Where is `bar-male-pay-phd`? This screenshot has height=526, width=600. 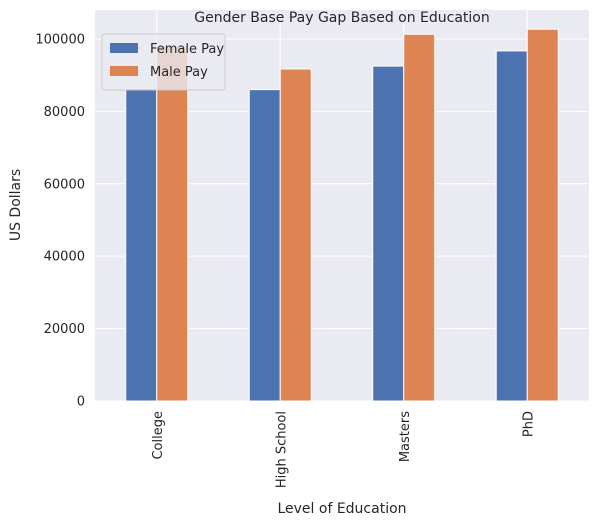 bar-male-pay-phd is located at coordinates (542, 215).